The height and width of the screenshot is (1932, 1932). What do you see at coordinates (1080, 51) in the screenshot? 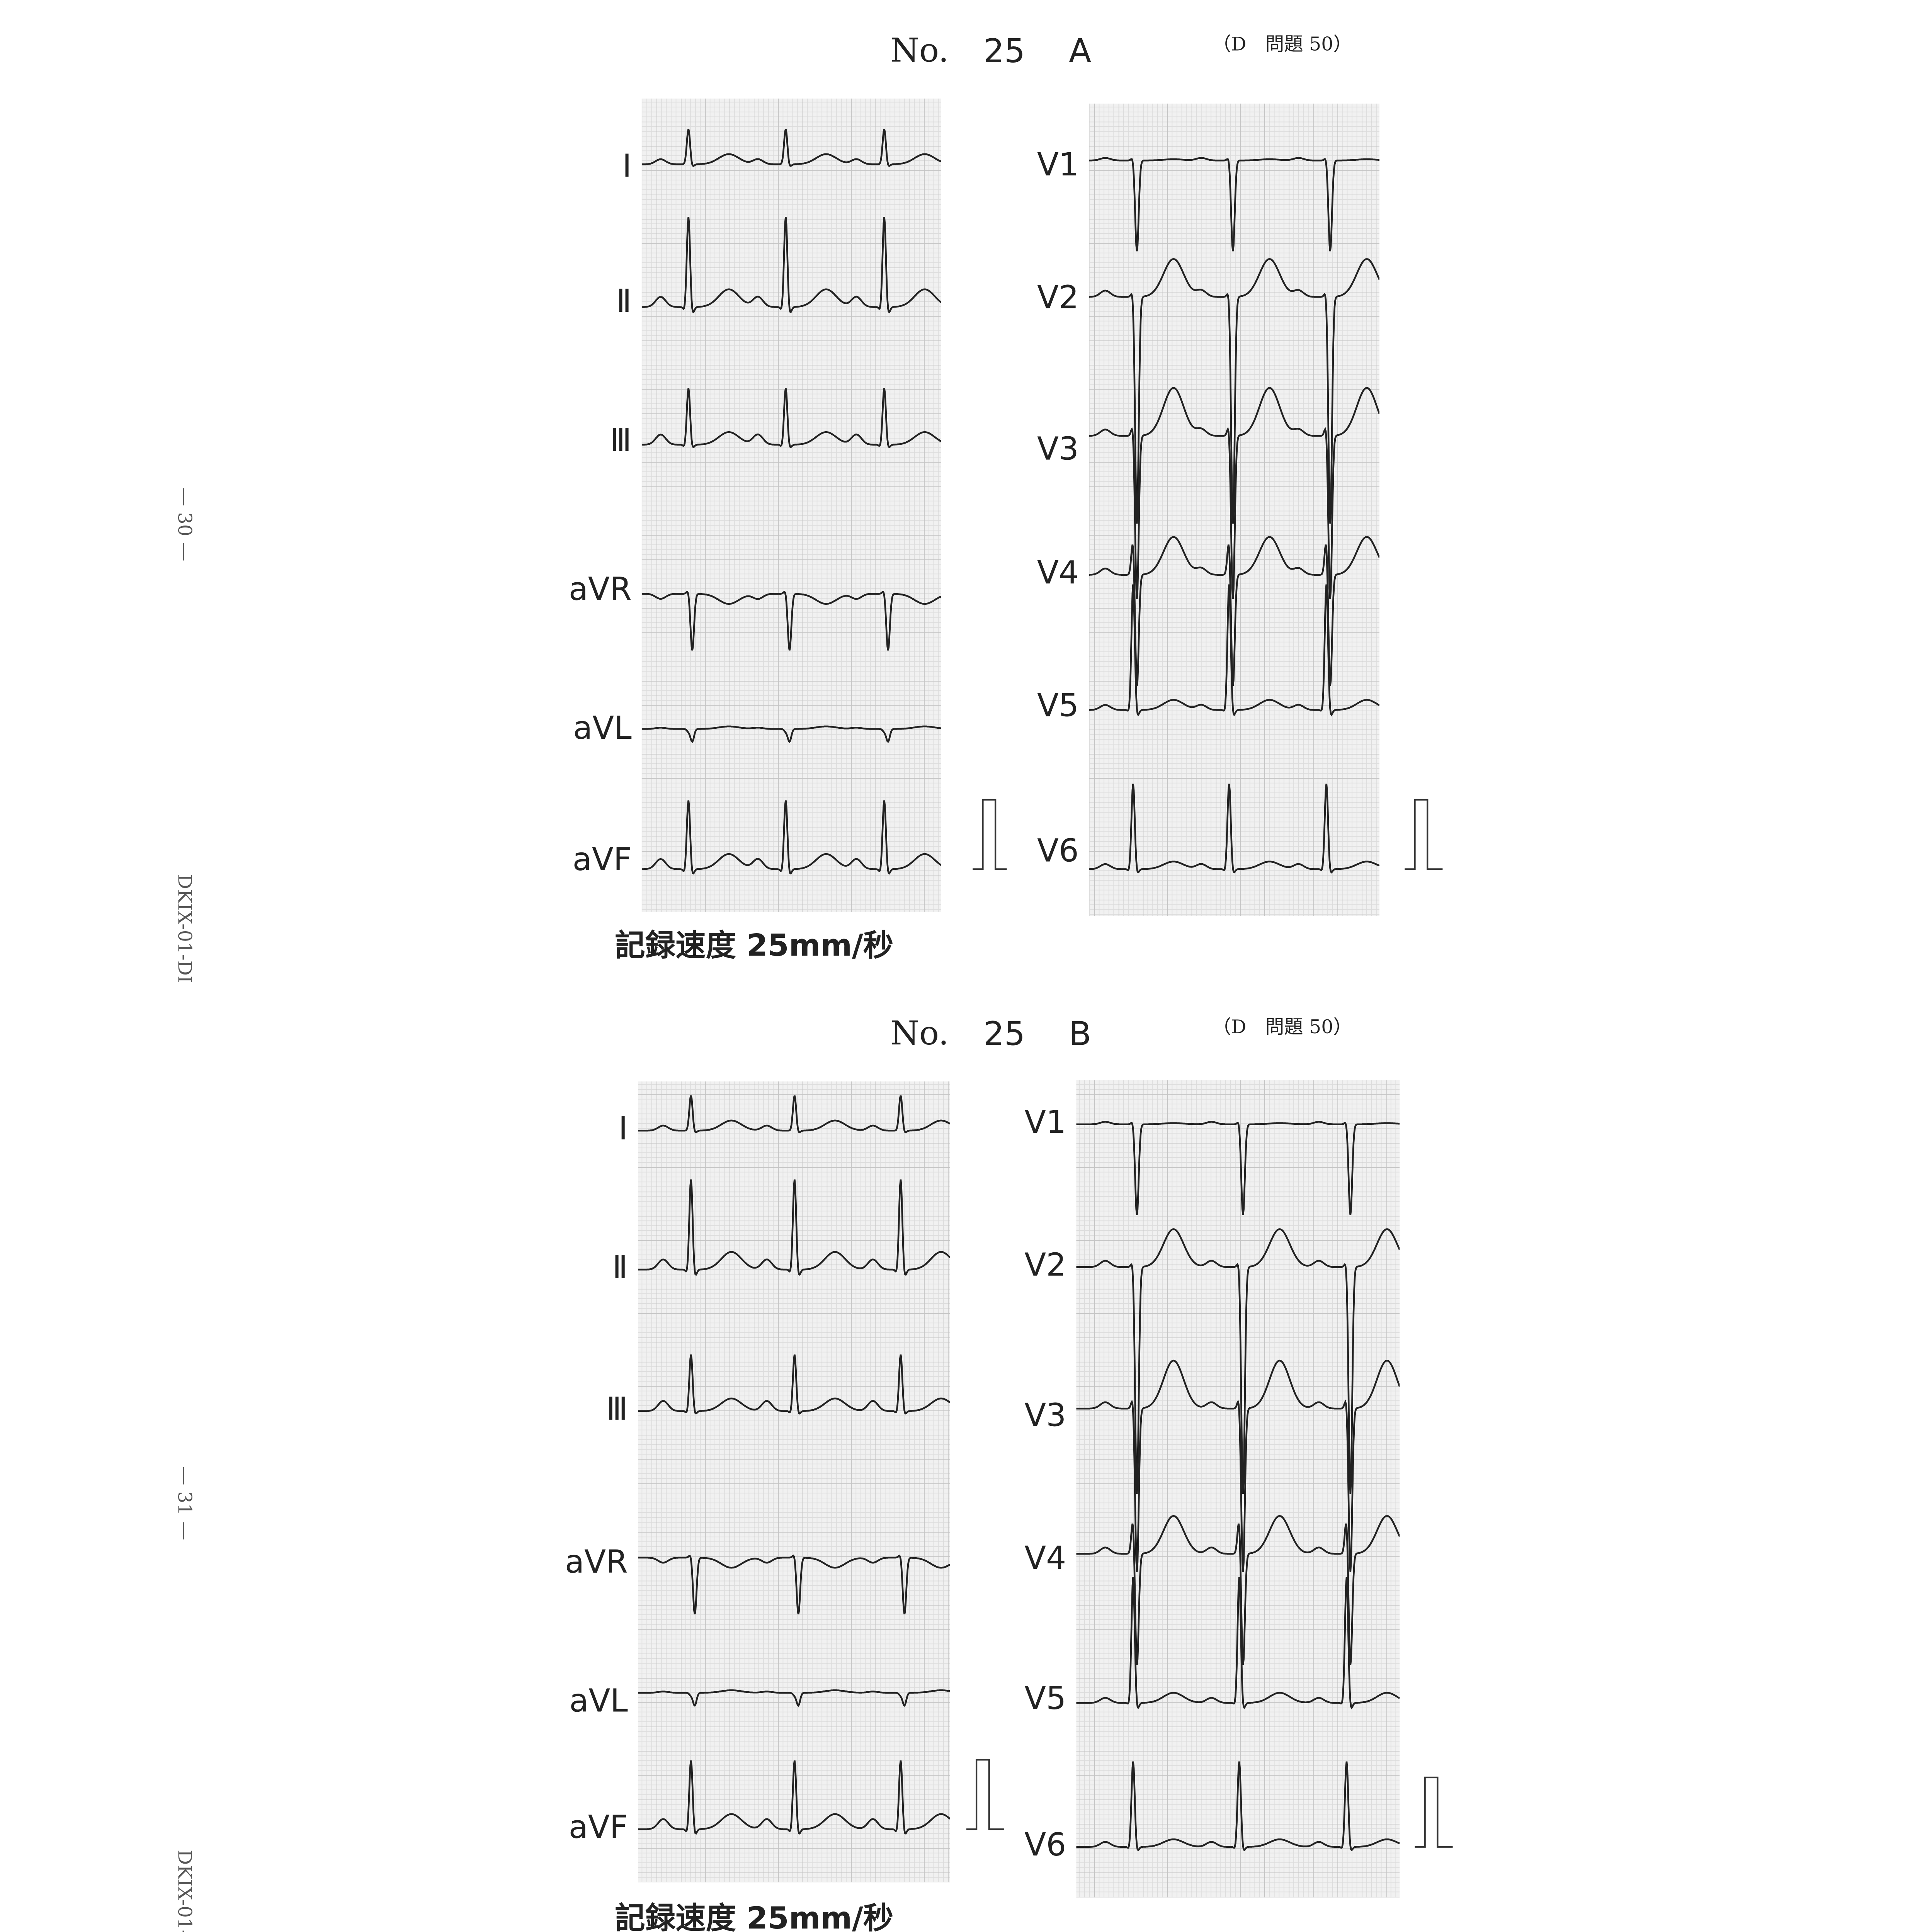
I see `header-letter: A` at bounding box center [1080, 51].